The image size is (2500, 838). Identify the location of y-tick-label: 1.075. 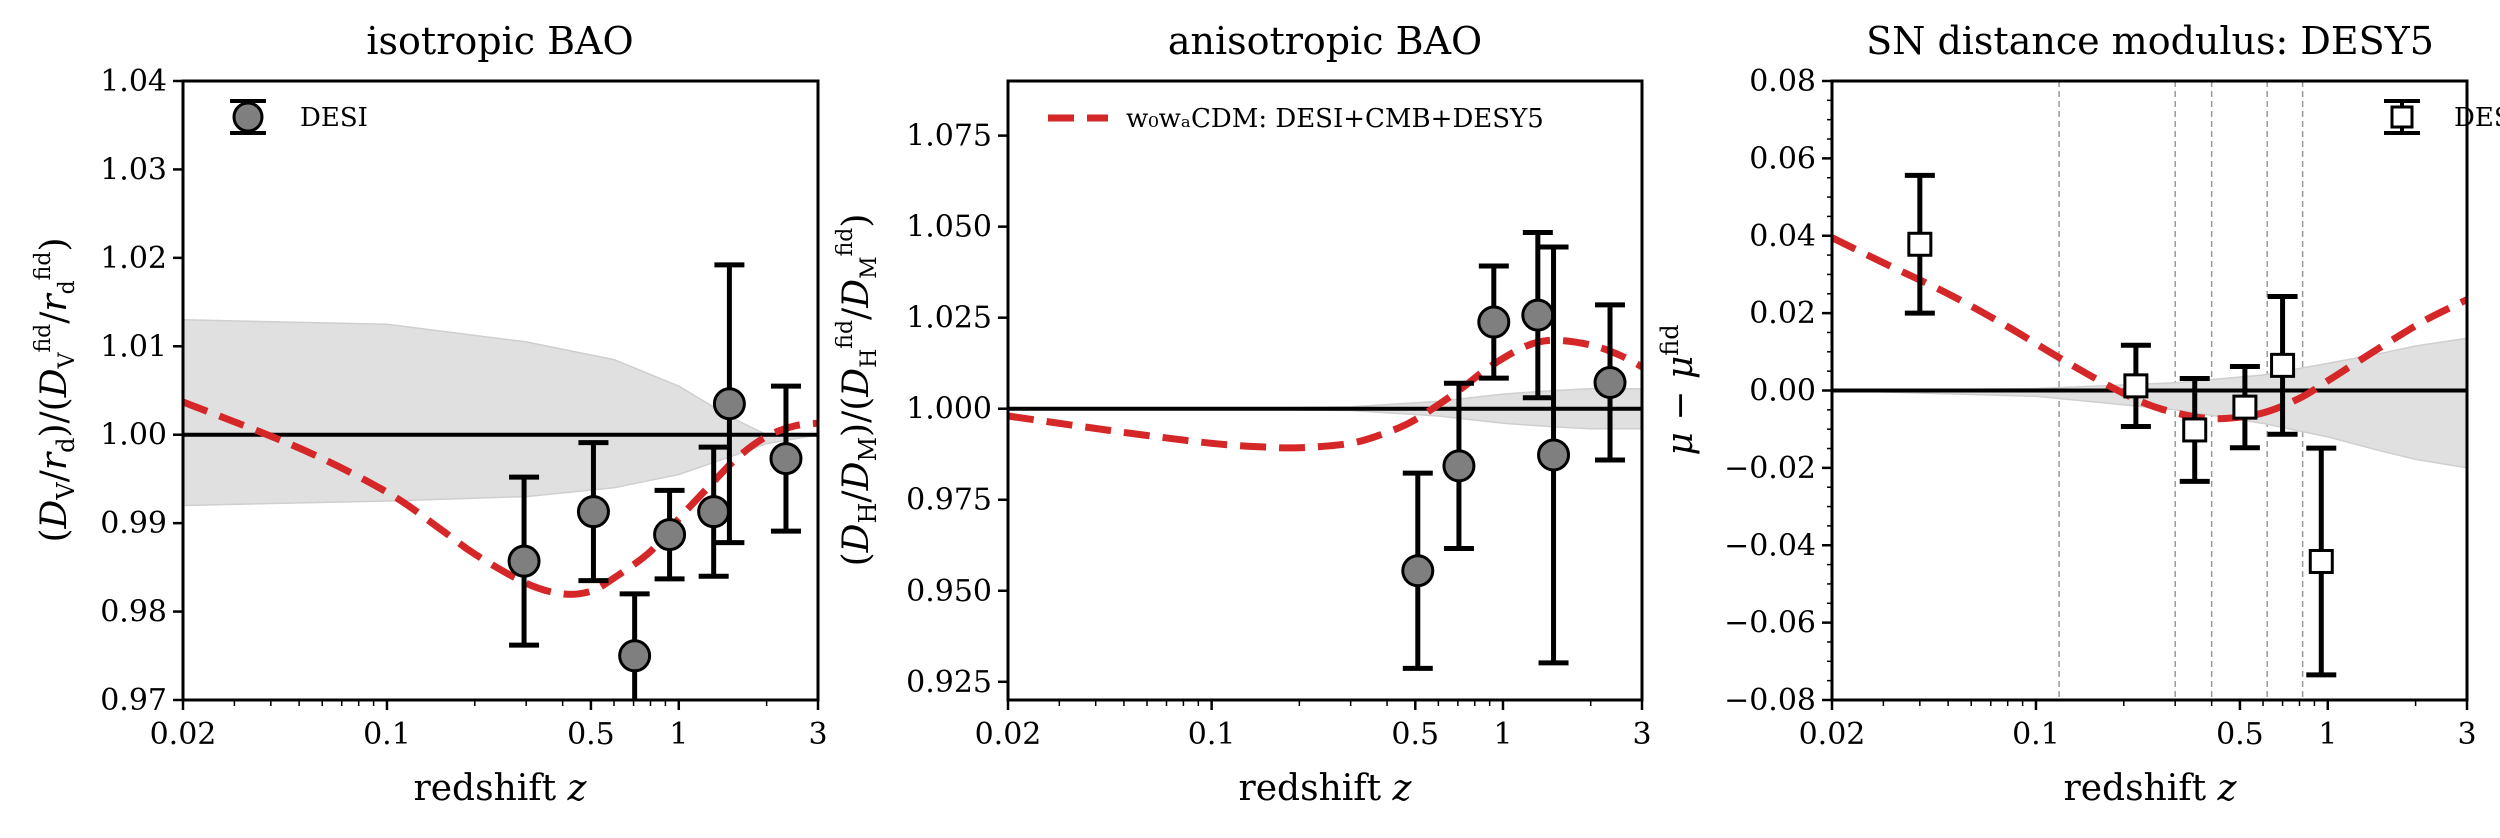
(949, 136).